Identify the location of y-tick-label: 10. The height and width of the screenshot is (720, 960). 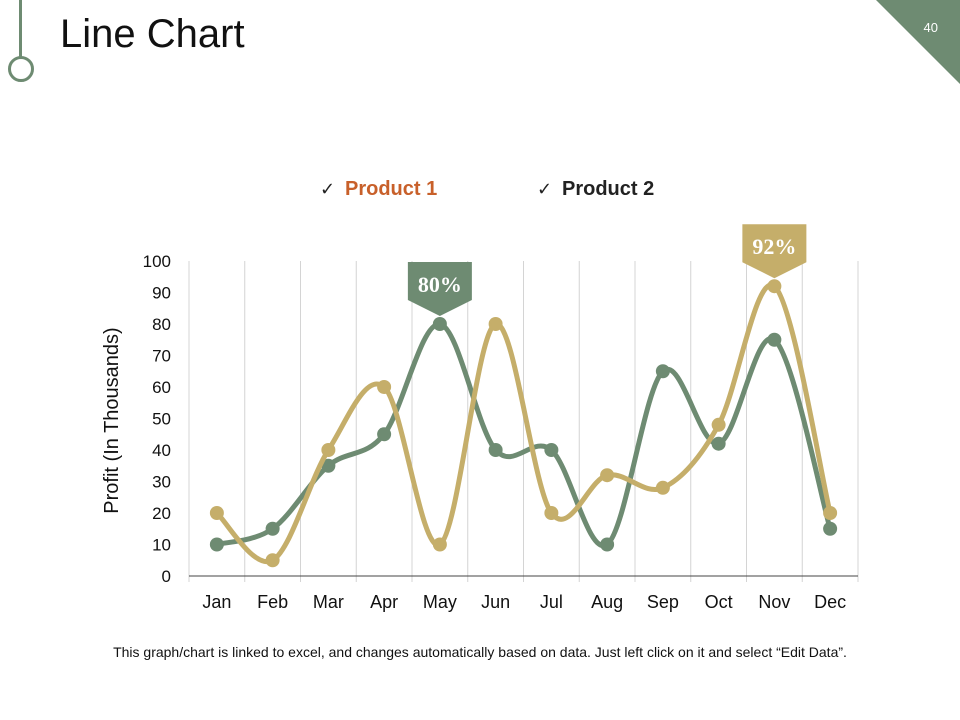
(161, 545).